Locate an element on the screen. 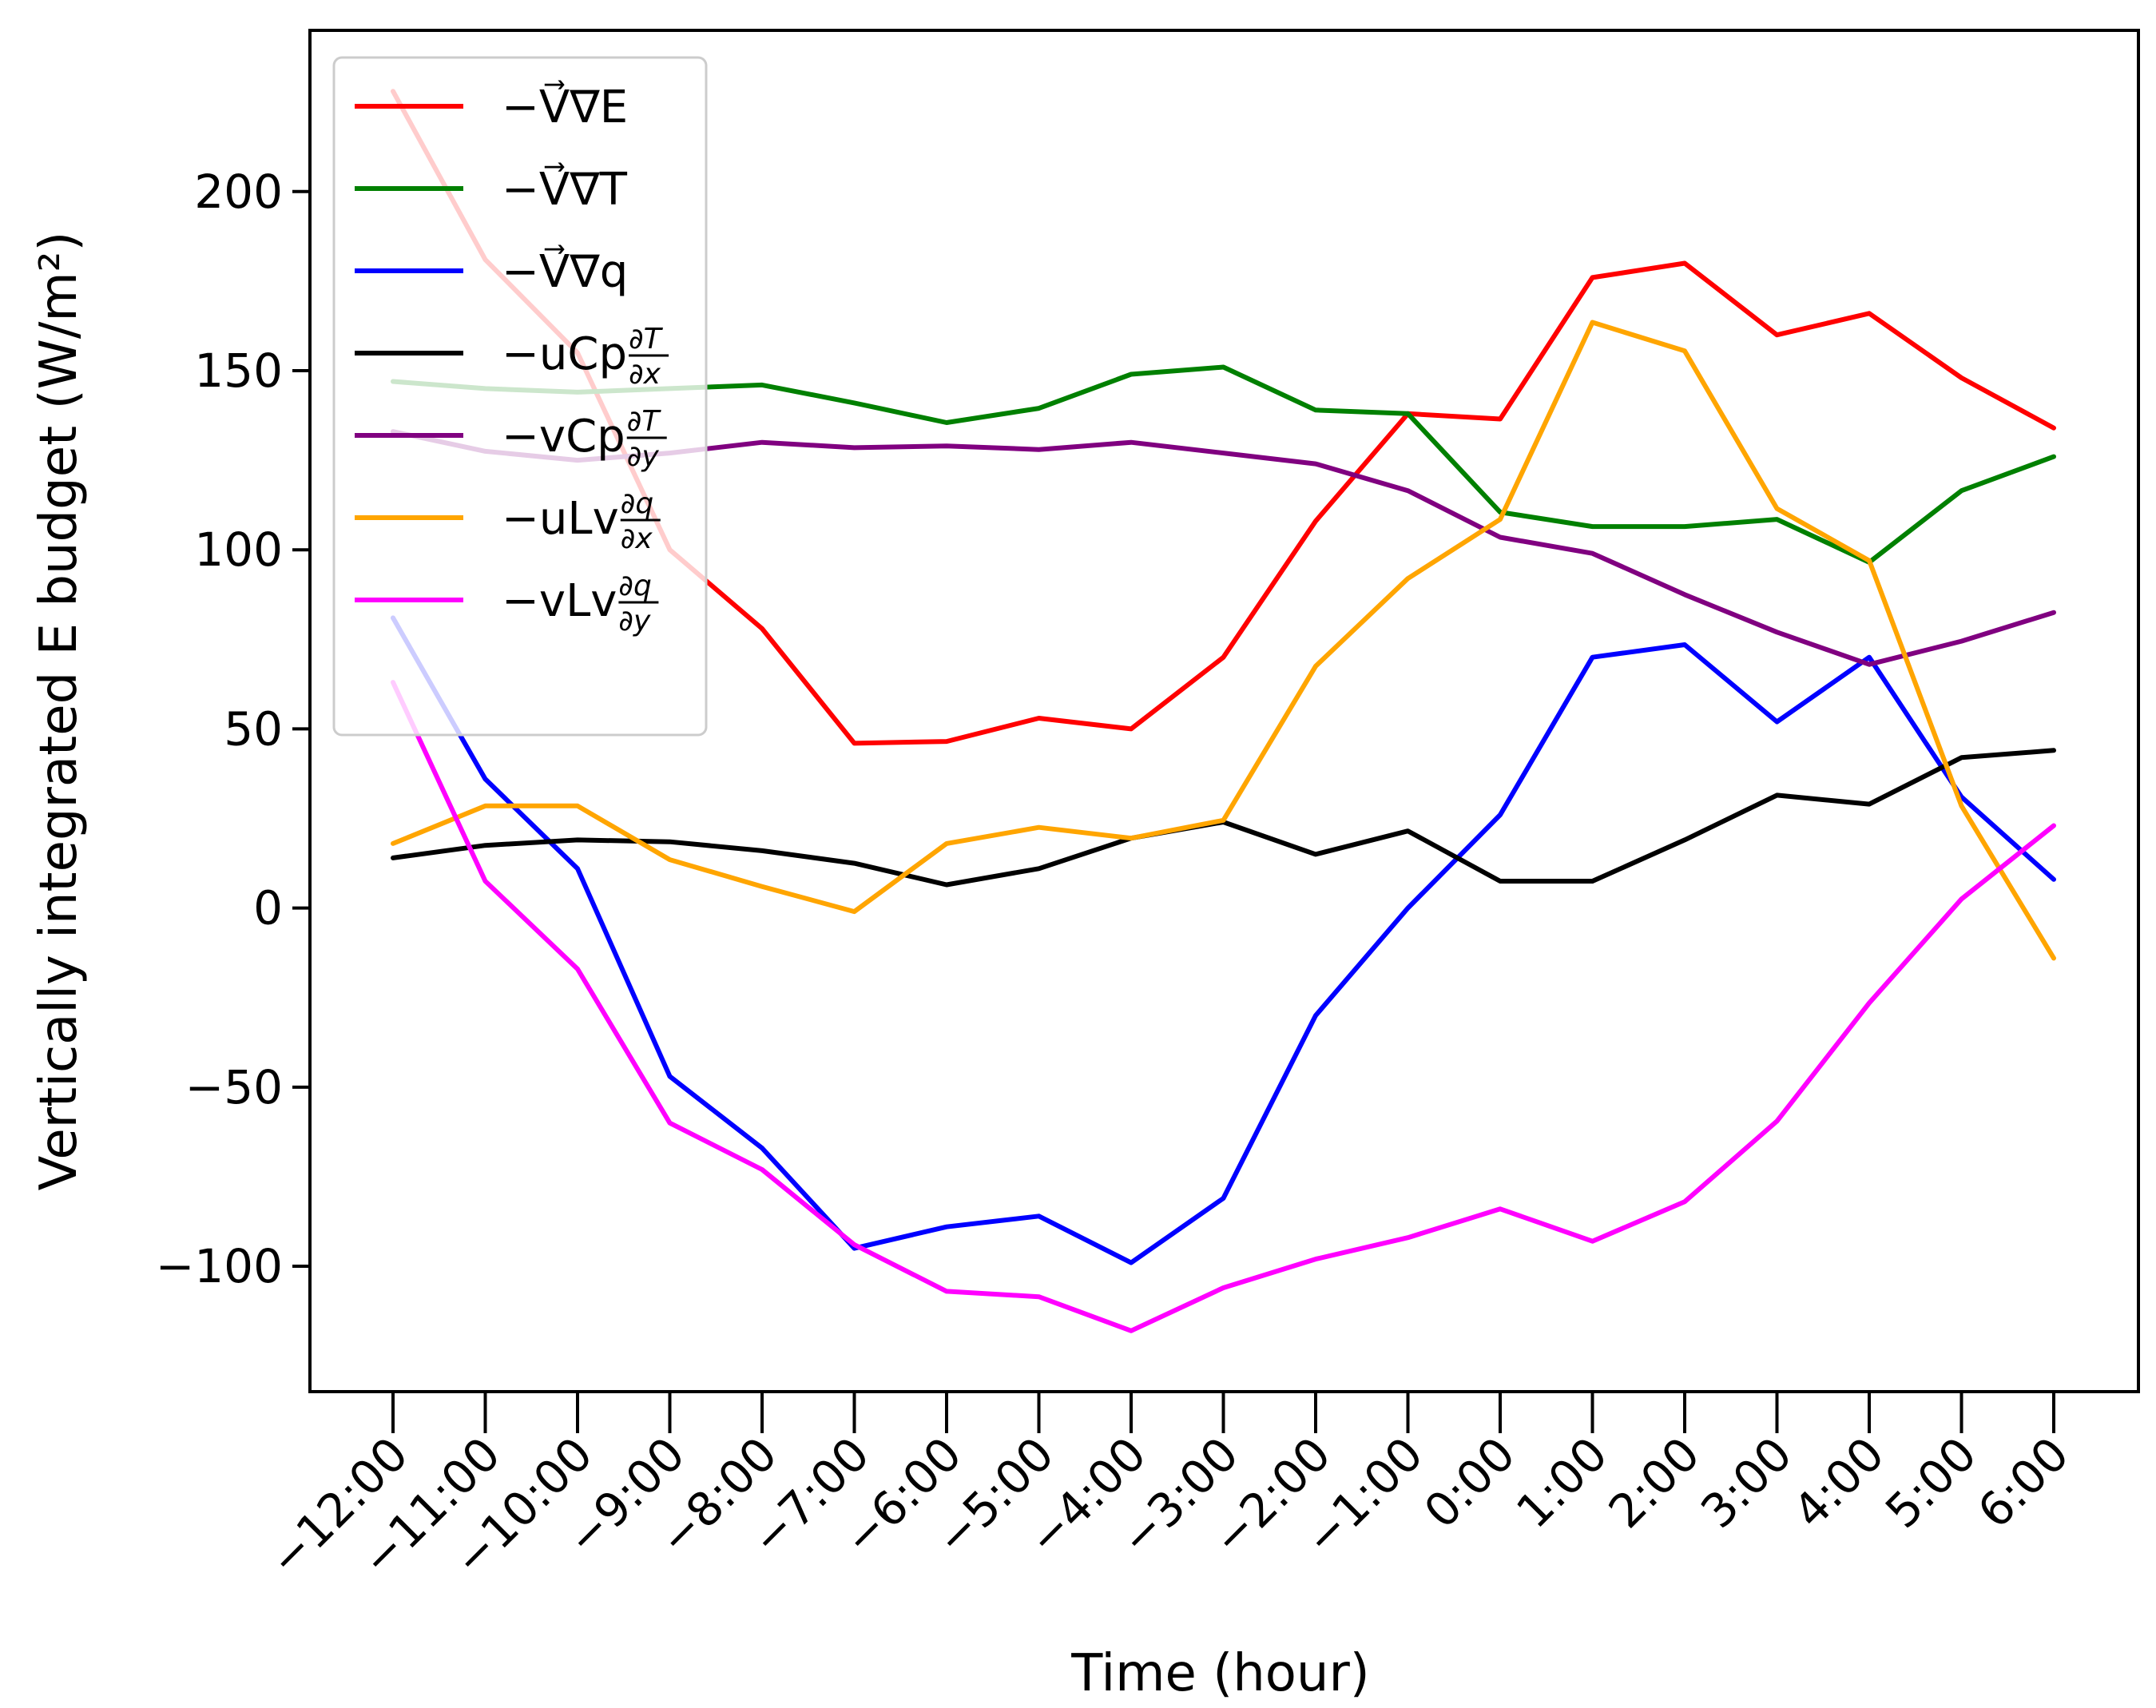 This screenshot has height=1708, width=2156. y-axis: −100 −50 0 50 100 150 200 is located at coordinates (233, 729).